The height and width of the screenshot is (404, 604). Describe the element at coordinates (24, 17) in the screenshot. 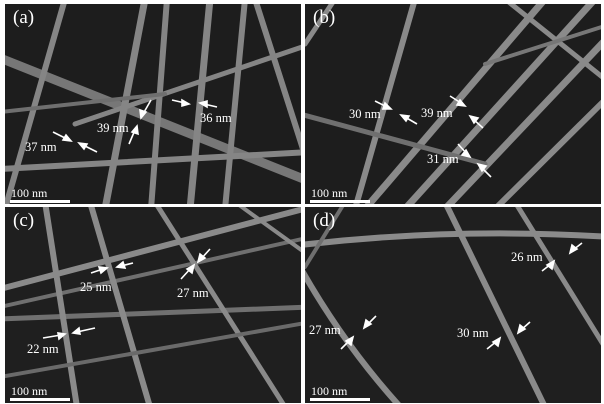

I see `panel-label: (a)` at that location.